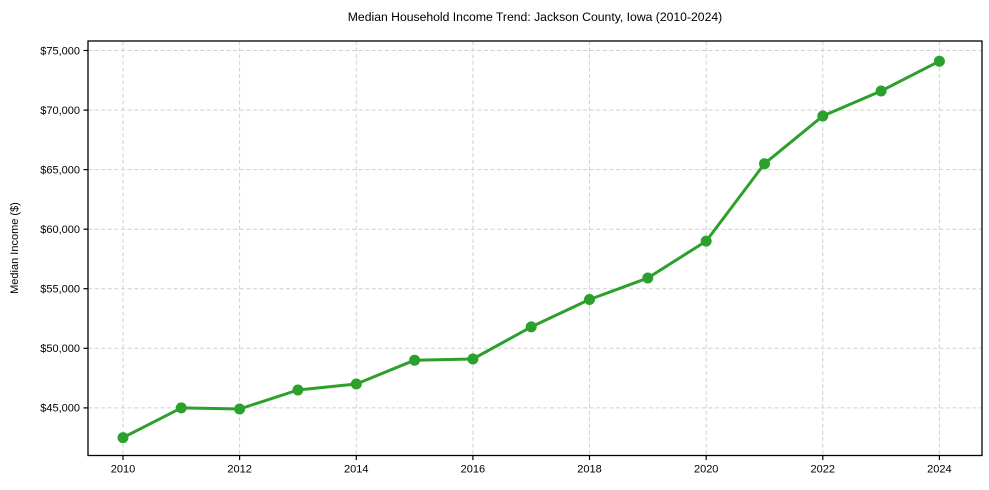  What do you see at coordinates (123, 470) in the screenshot?
I see `x-tick-label: 2010` at bounding box center [123, 470].